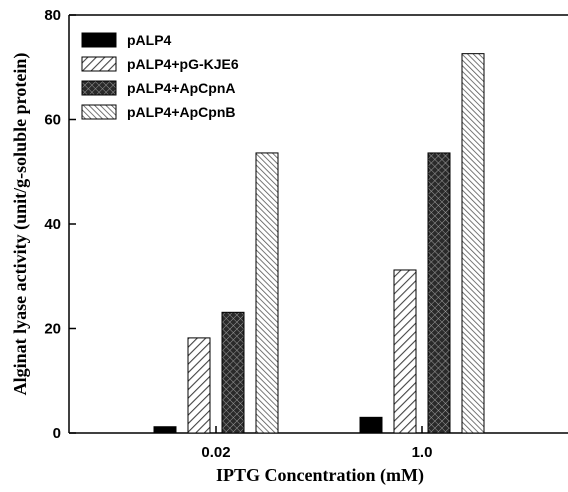  I want to click on x-axis-title: IPTG Concentration (mM), so click(320, 475).